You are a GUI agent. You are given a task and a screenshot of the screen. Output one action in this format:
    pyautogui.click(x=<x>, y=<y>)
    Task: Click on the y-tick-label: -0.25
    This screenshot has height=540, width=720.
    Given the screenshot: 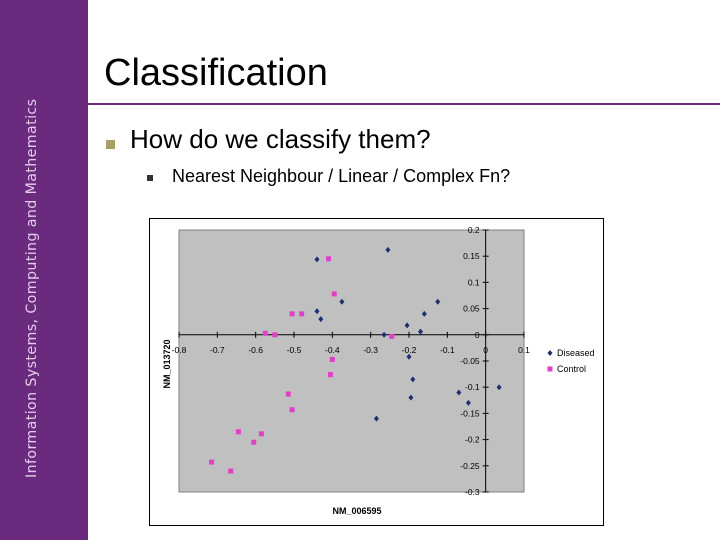 What is the action you would take?
    pyautogui.click(x=470, y=466)
    